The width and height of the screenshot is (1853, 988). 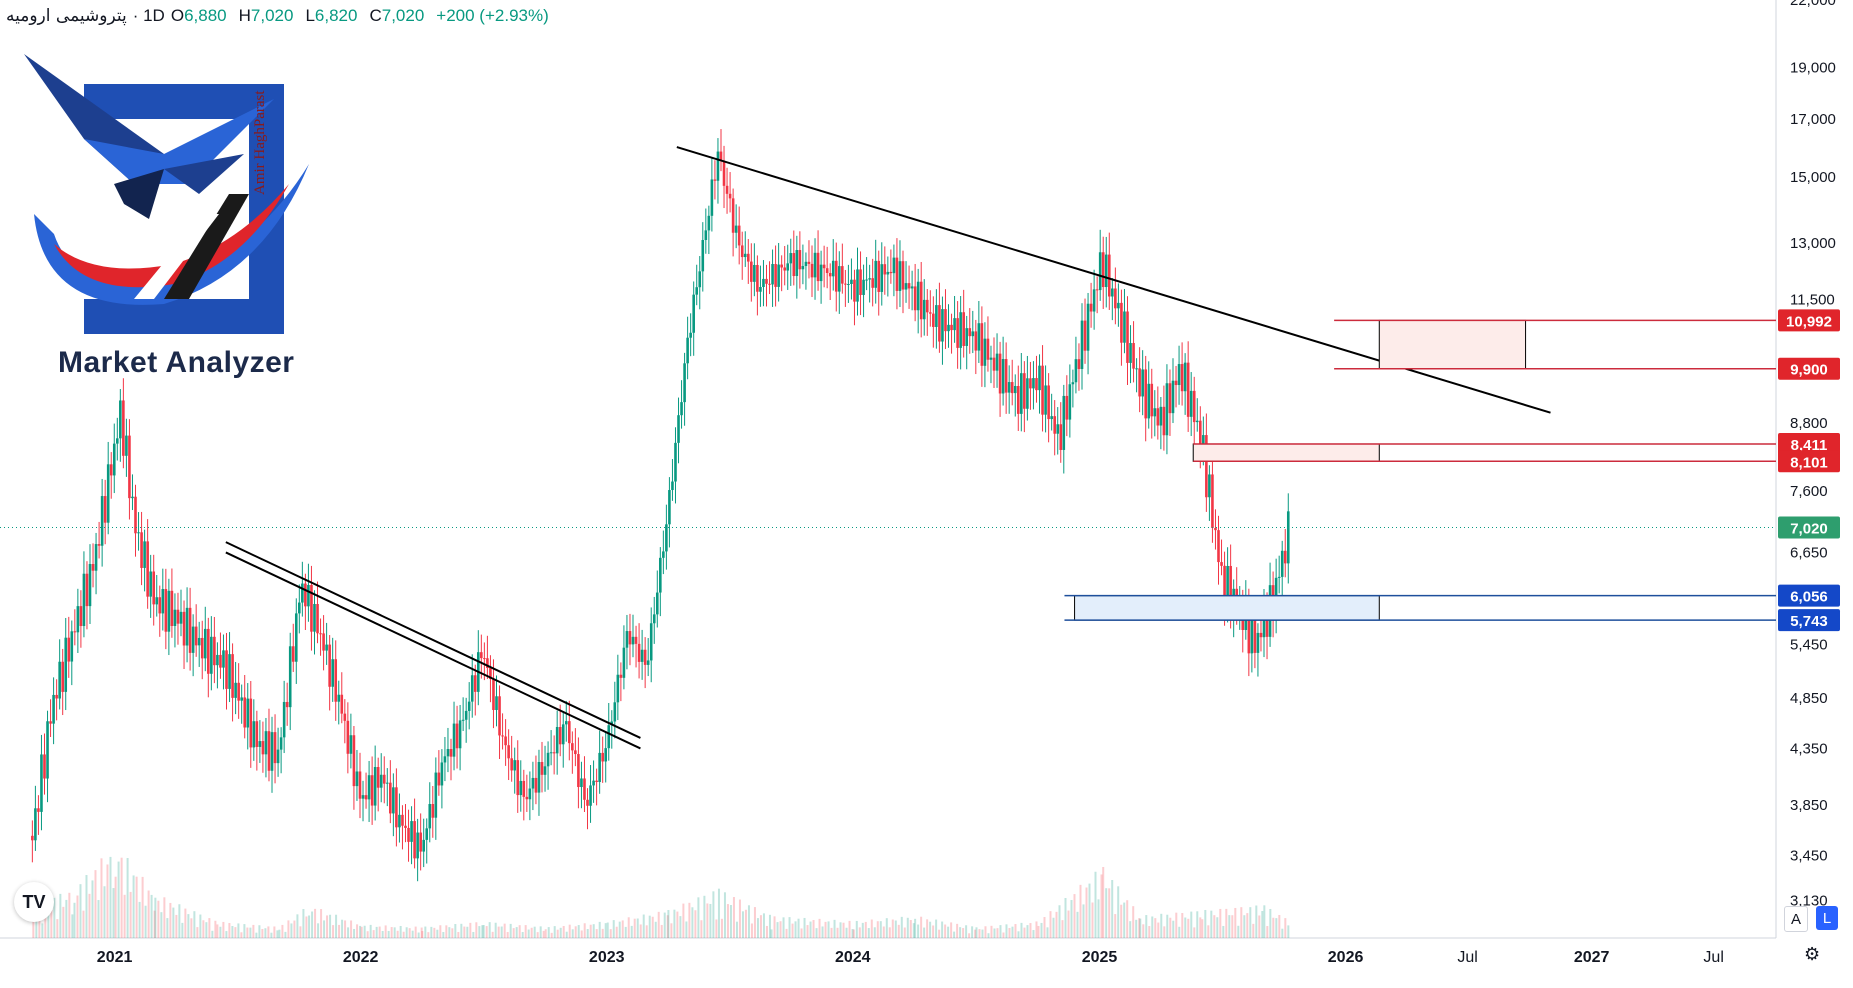 What do you see at coordinates (1813, 119) in the screenshot?
I see `y-tick-label: 17,000` at bounding box center [1813, 119].